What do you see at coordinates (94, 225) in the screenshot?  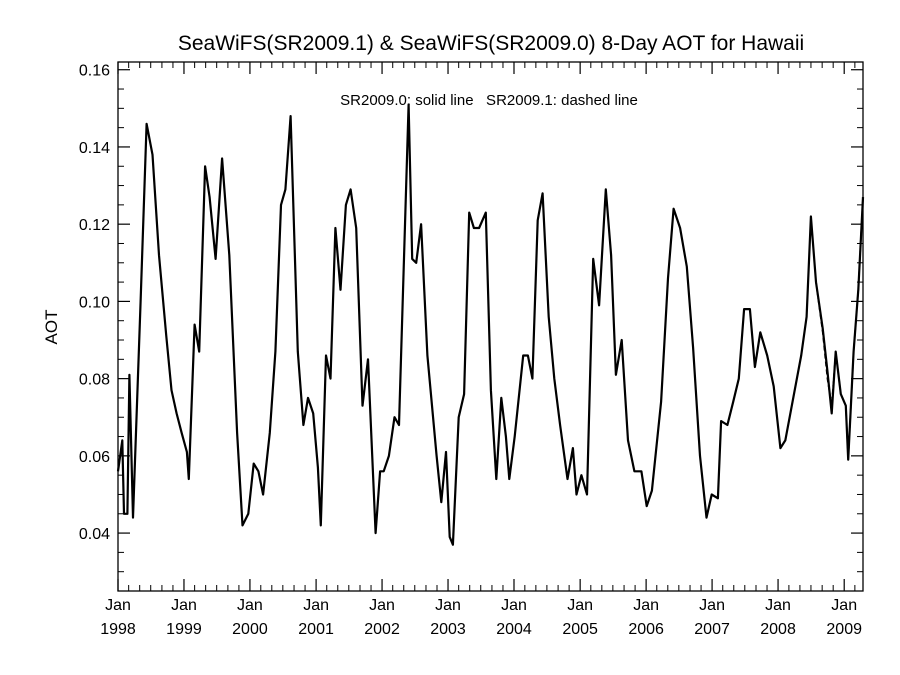 I see `y-tick-label: 0.12` at bounding box center [94, 225].